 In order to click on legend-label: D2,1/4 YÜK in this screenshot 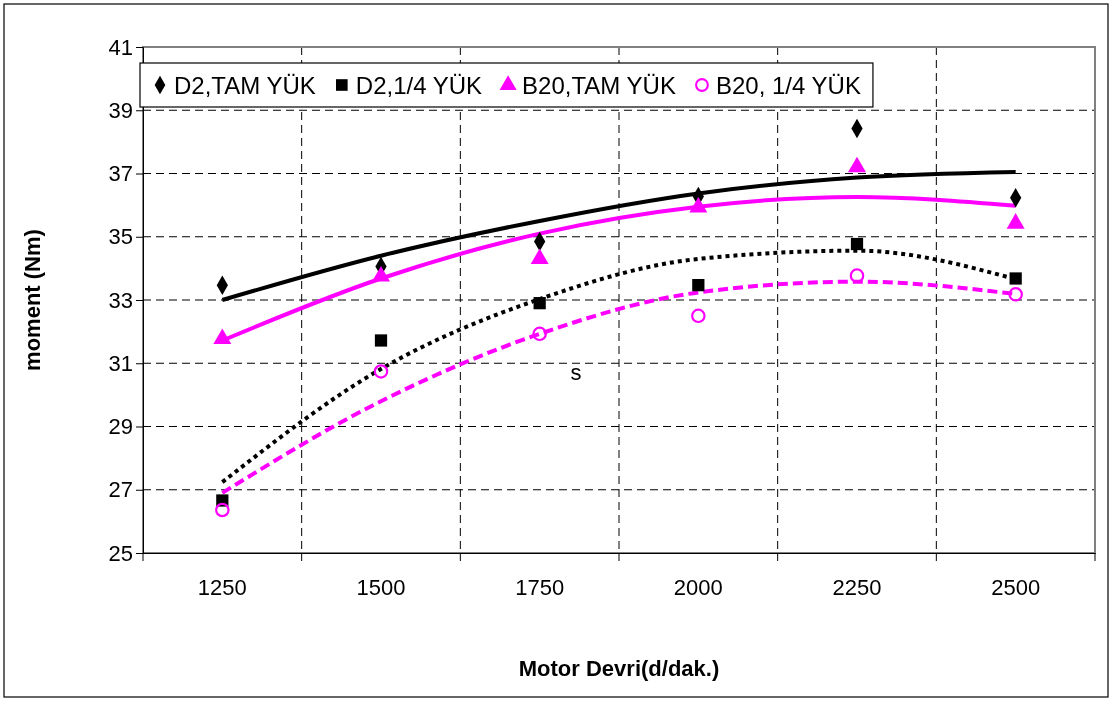, I will do `click(419, 85)`.